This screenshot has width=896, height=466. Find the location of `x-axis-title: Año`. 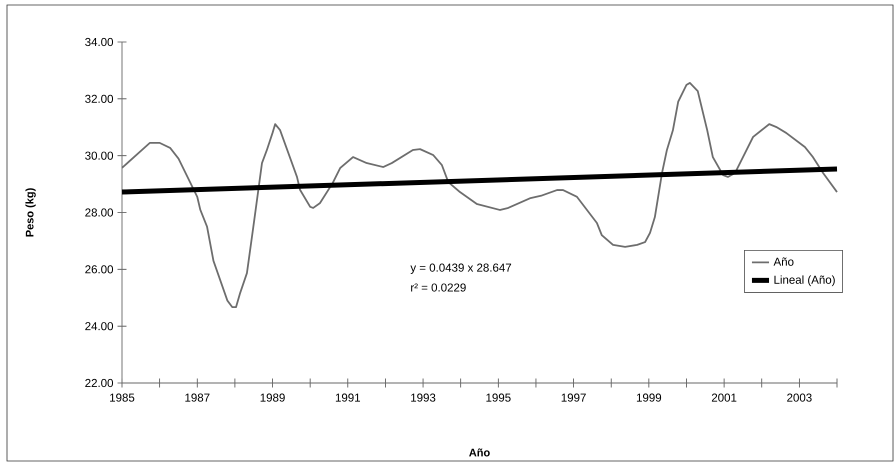

x-axis-title: Año is located at coordinates (479, 452).